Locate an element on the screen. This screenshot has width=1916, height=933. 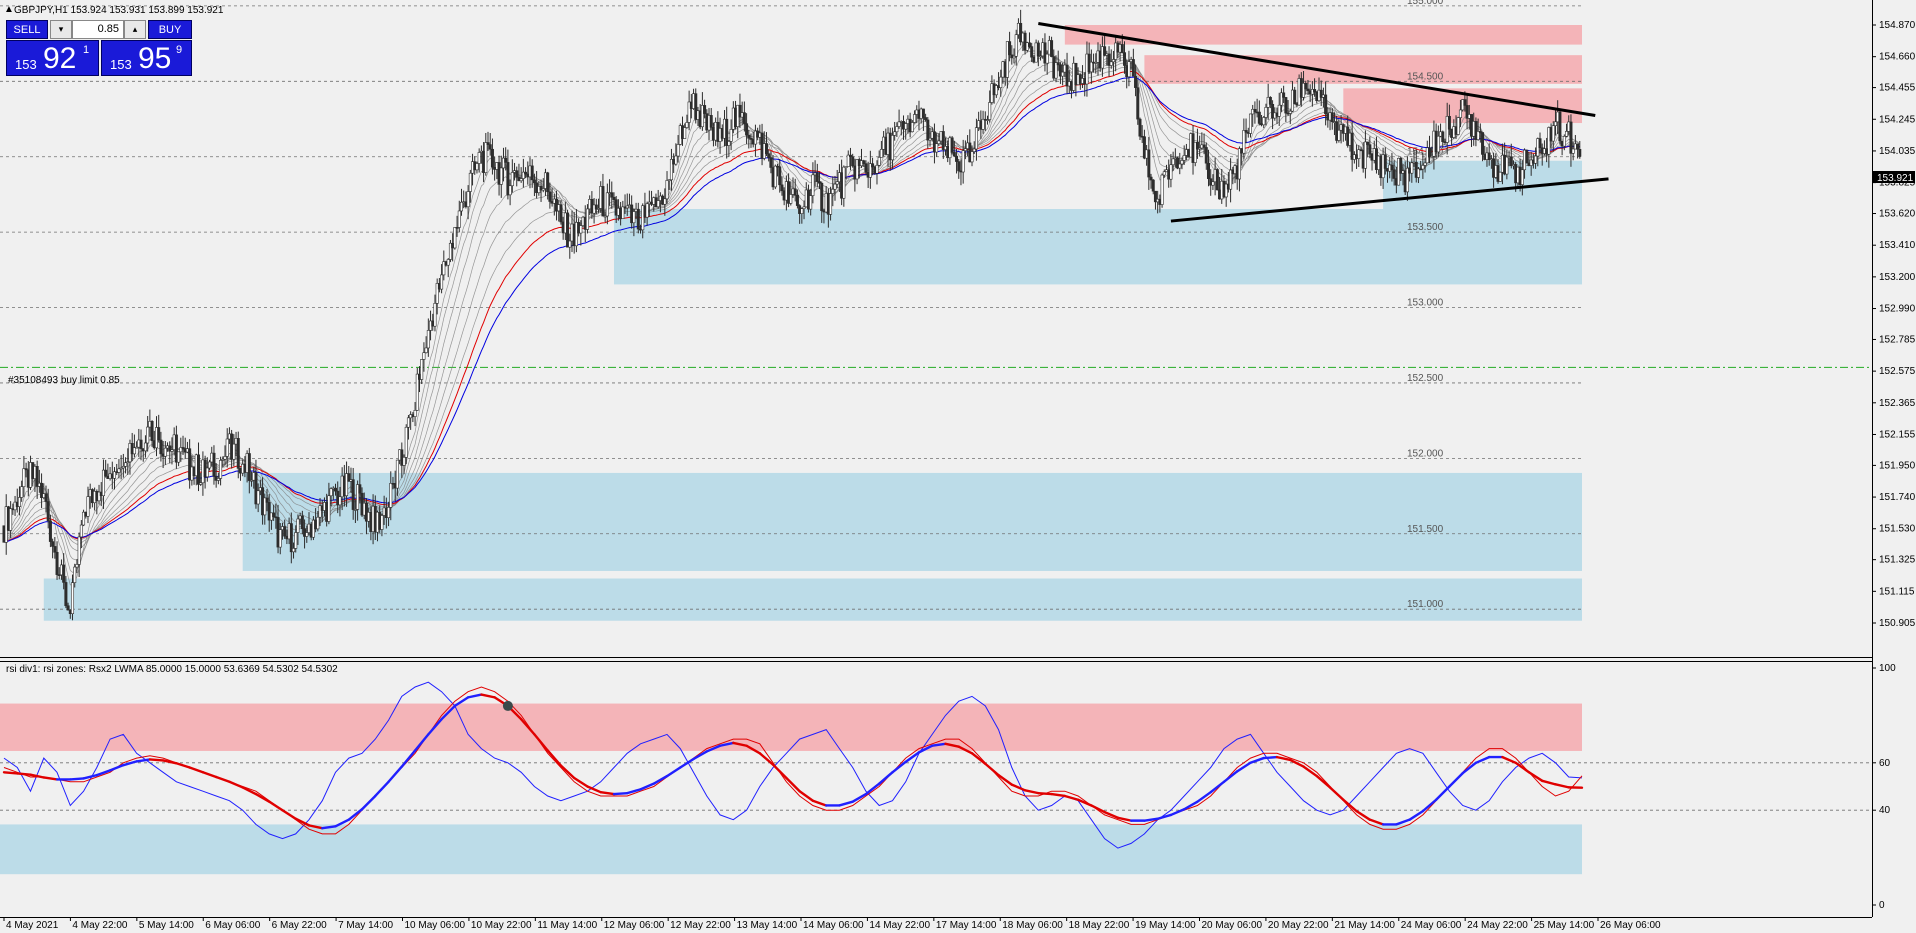
volume-down-button: ▾ is located at coordinates (61, 29).